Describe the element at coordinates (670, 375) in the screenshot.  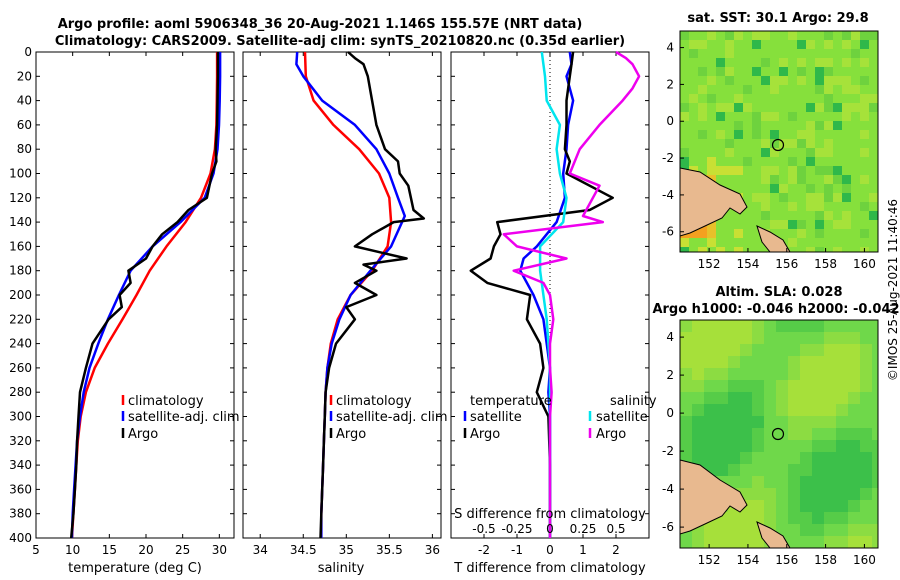
I see `sla-map-lat-label: 2` at that location.